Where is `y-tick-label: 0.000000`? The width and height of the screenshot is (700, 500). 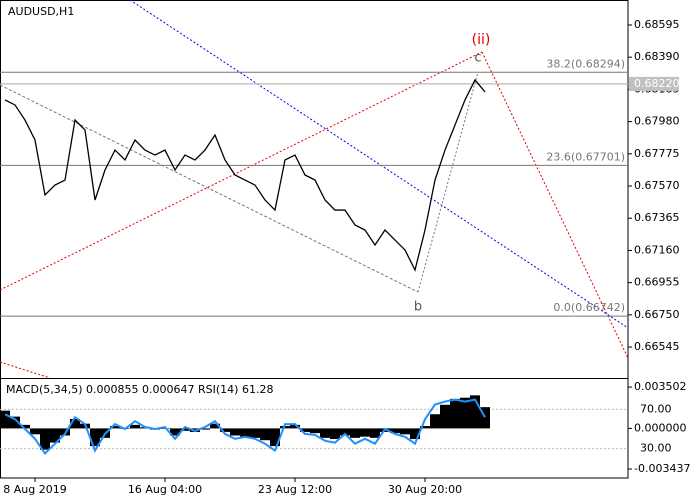 y-tick-label: 0.000000 is located at coordinates (660, 427).